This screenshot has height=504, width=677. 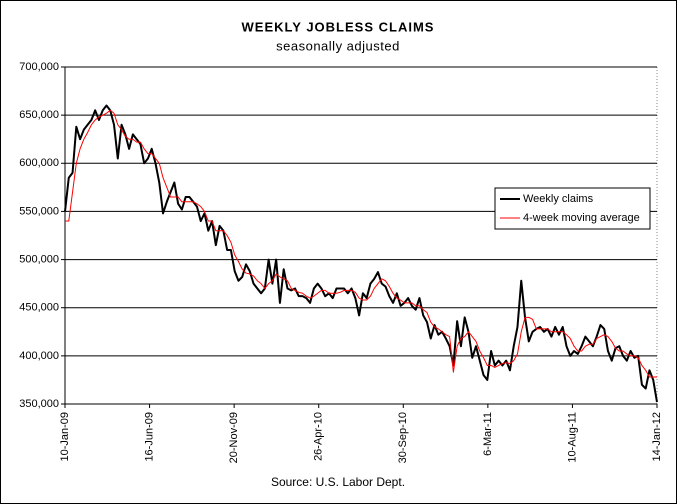 I want to click on y-tick-label: 450,000, so click(x=39, y=308).